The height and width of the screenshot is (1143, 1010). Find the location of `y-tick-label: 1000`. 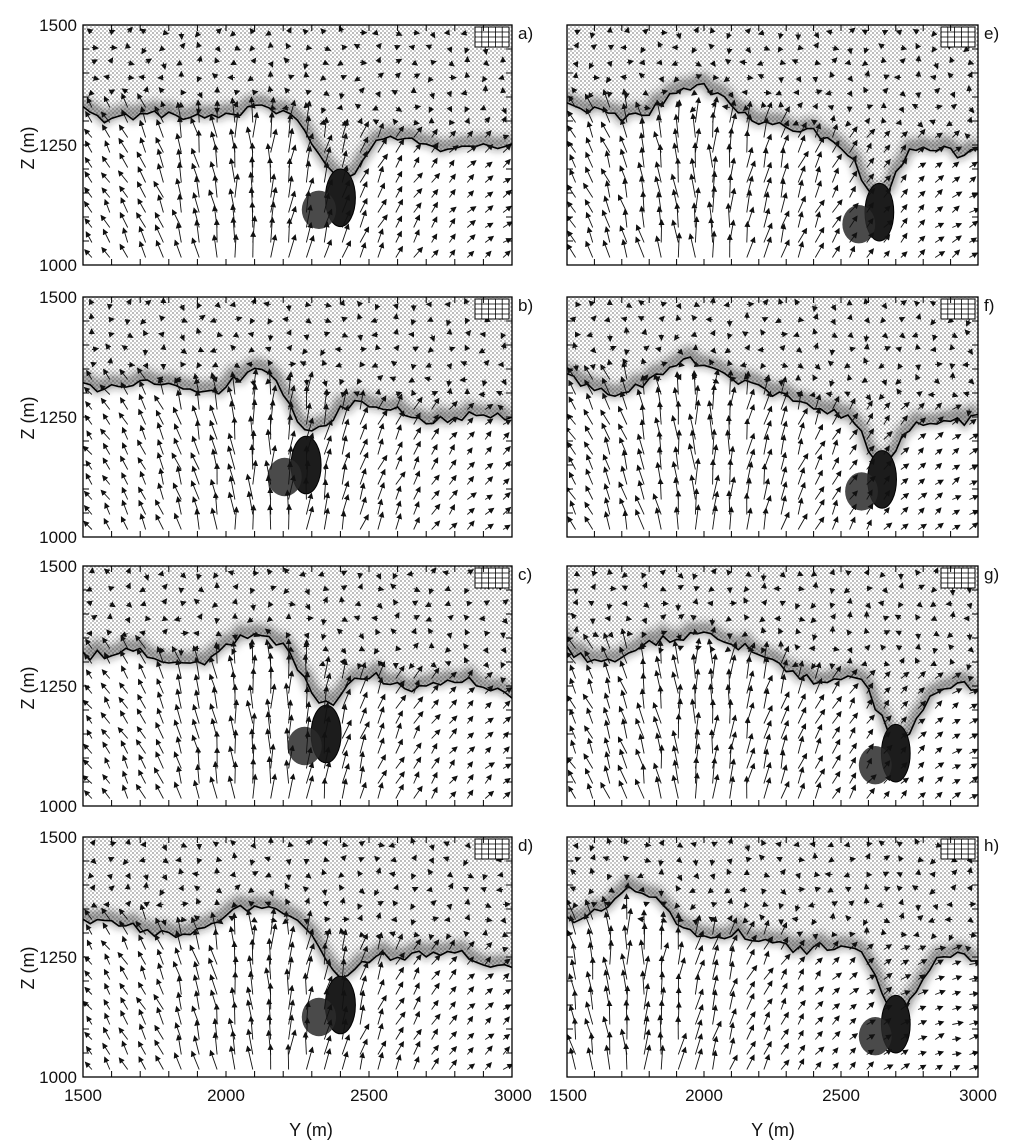

y-tick-label: 1000 is located at coordinates (58, 265).